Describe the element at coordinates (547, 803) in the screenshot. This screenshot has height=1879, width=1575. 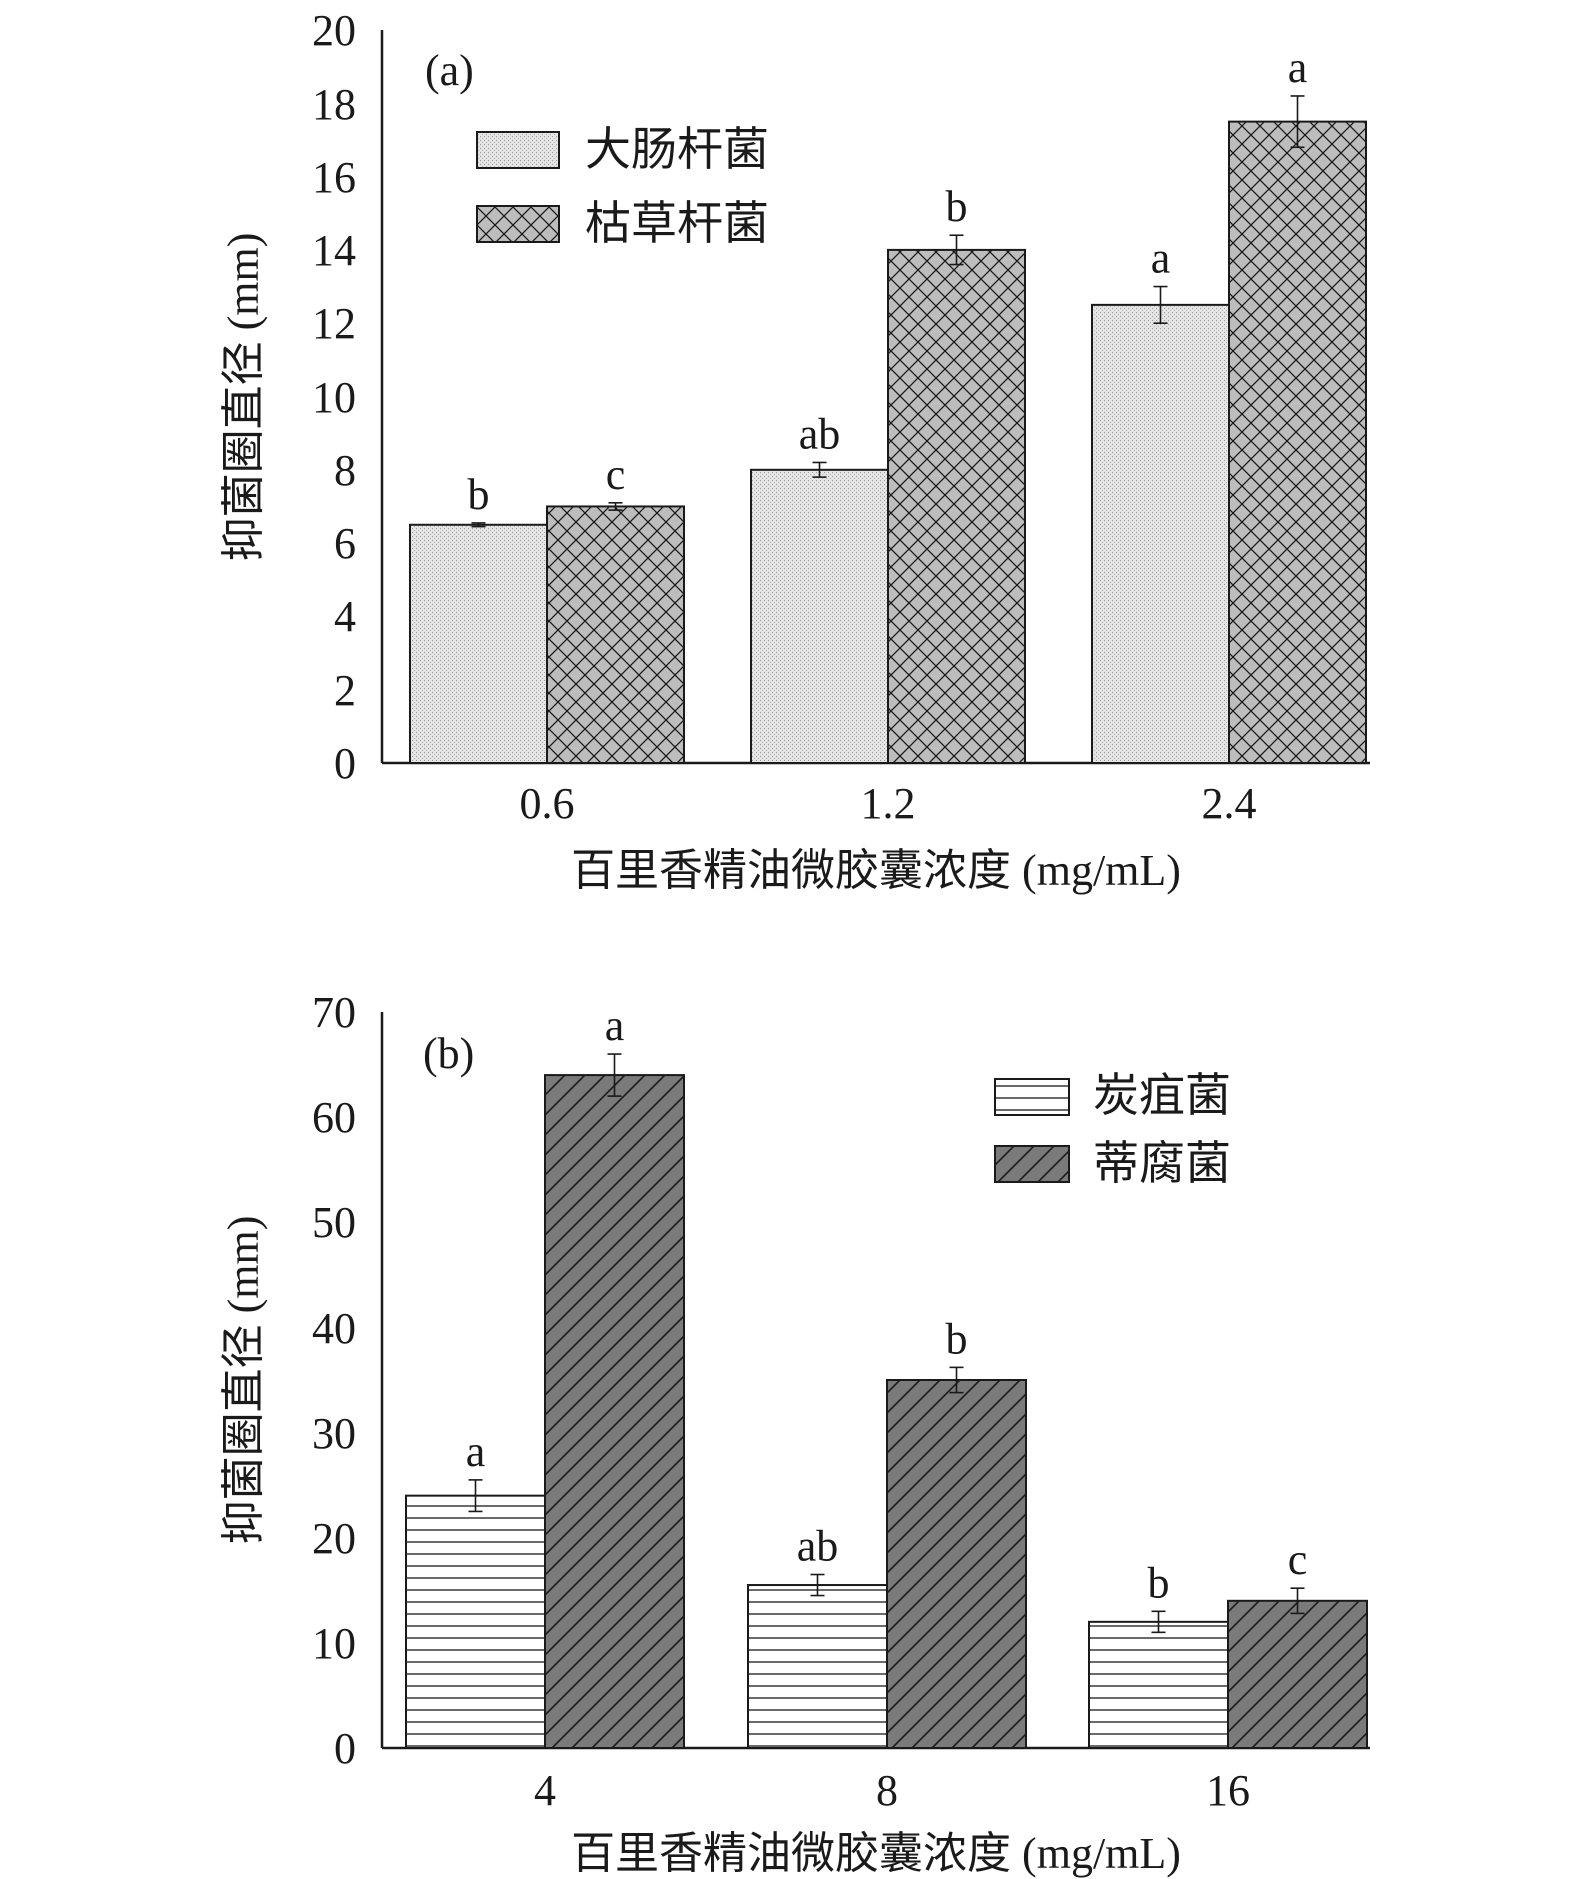
I see `x-tick-label: 0.6` at that location.